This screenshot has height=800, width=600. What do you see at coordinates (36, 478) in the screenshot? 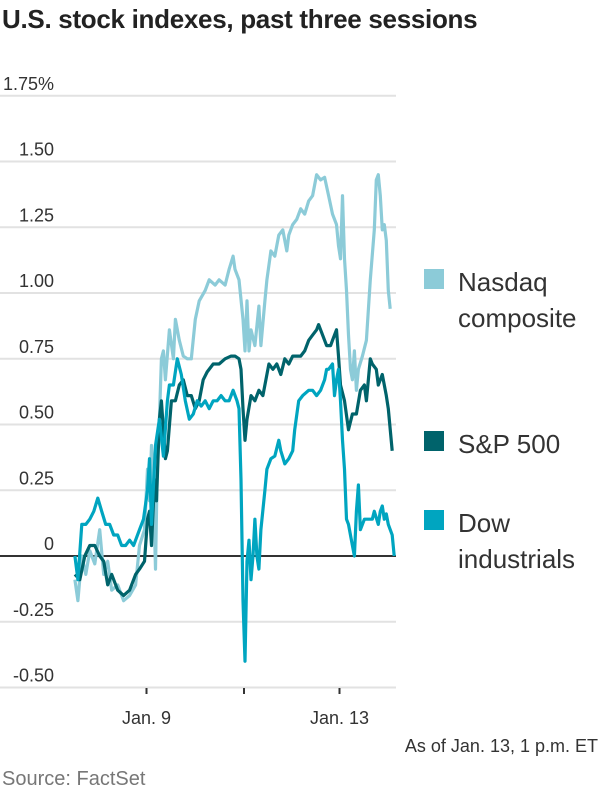
I see `y-tick-label: 0.25` at bounding box center [36, 478].